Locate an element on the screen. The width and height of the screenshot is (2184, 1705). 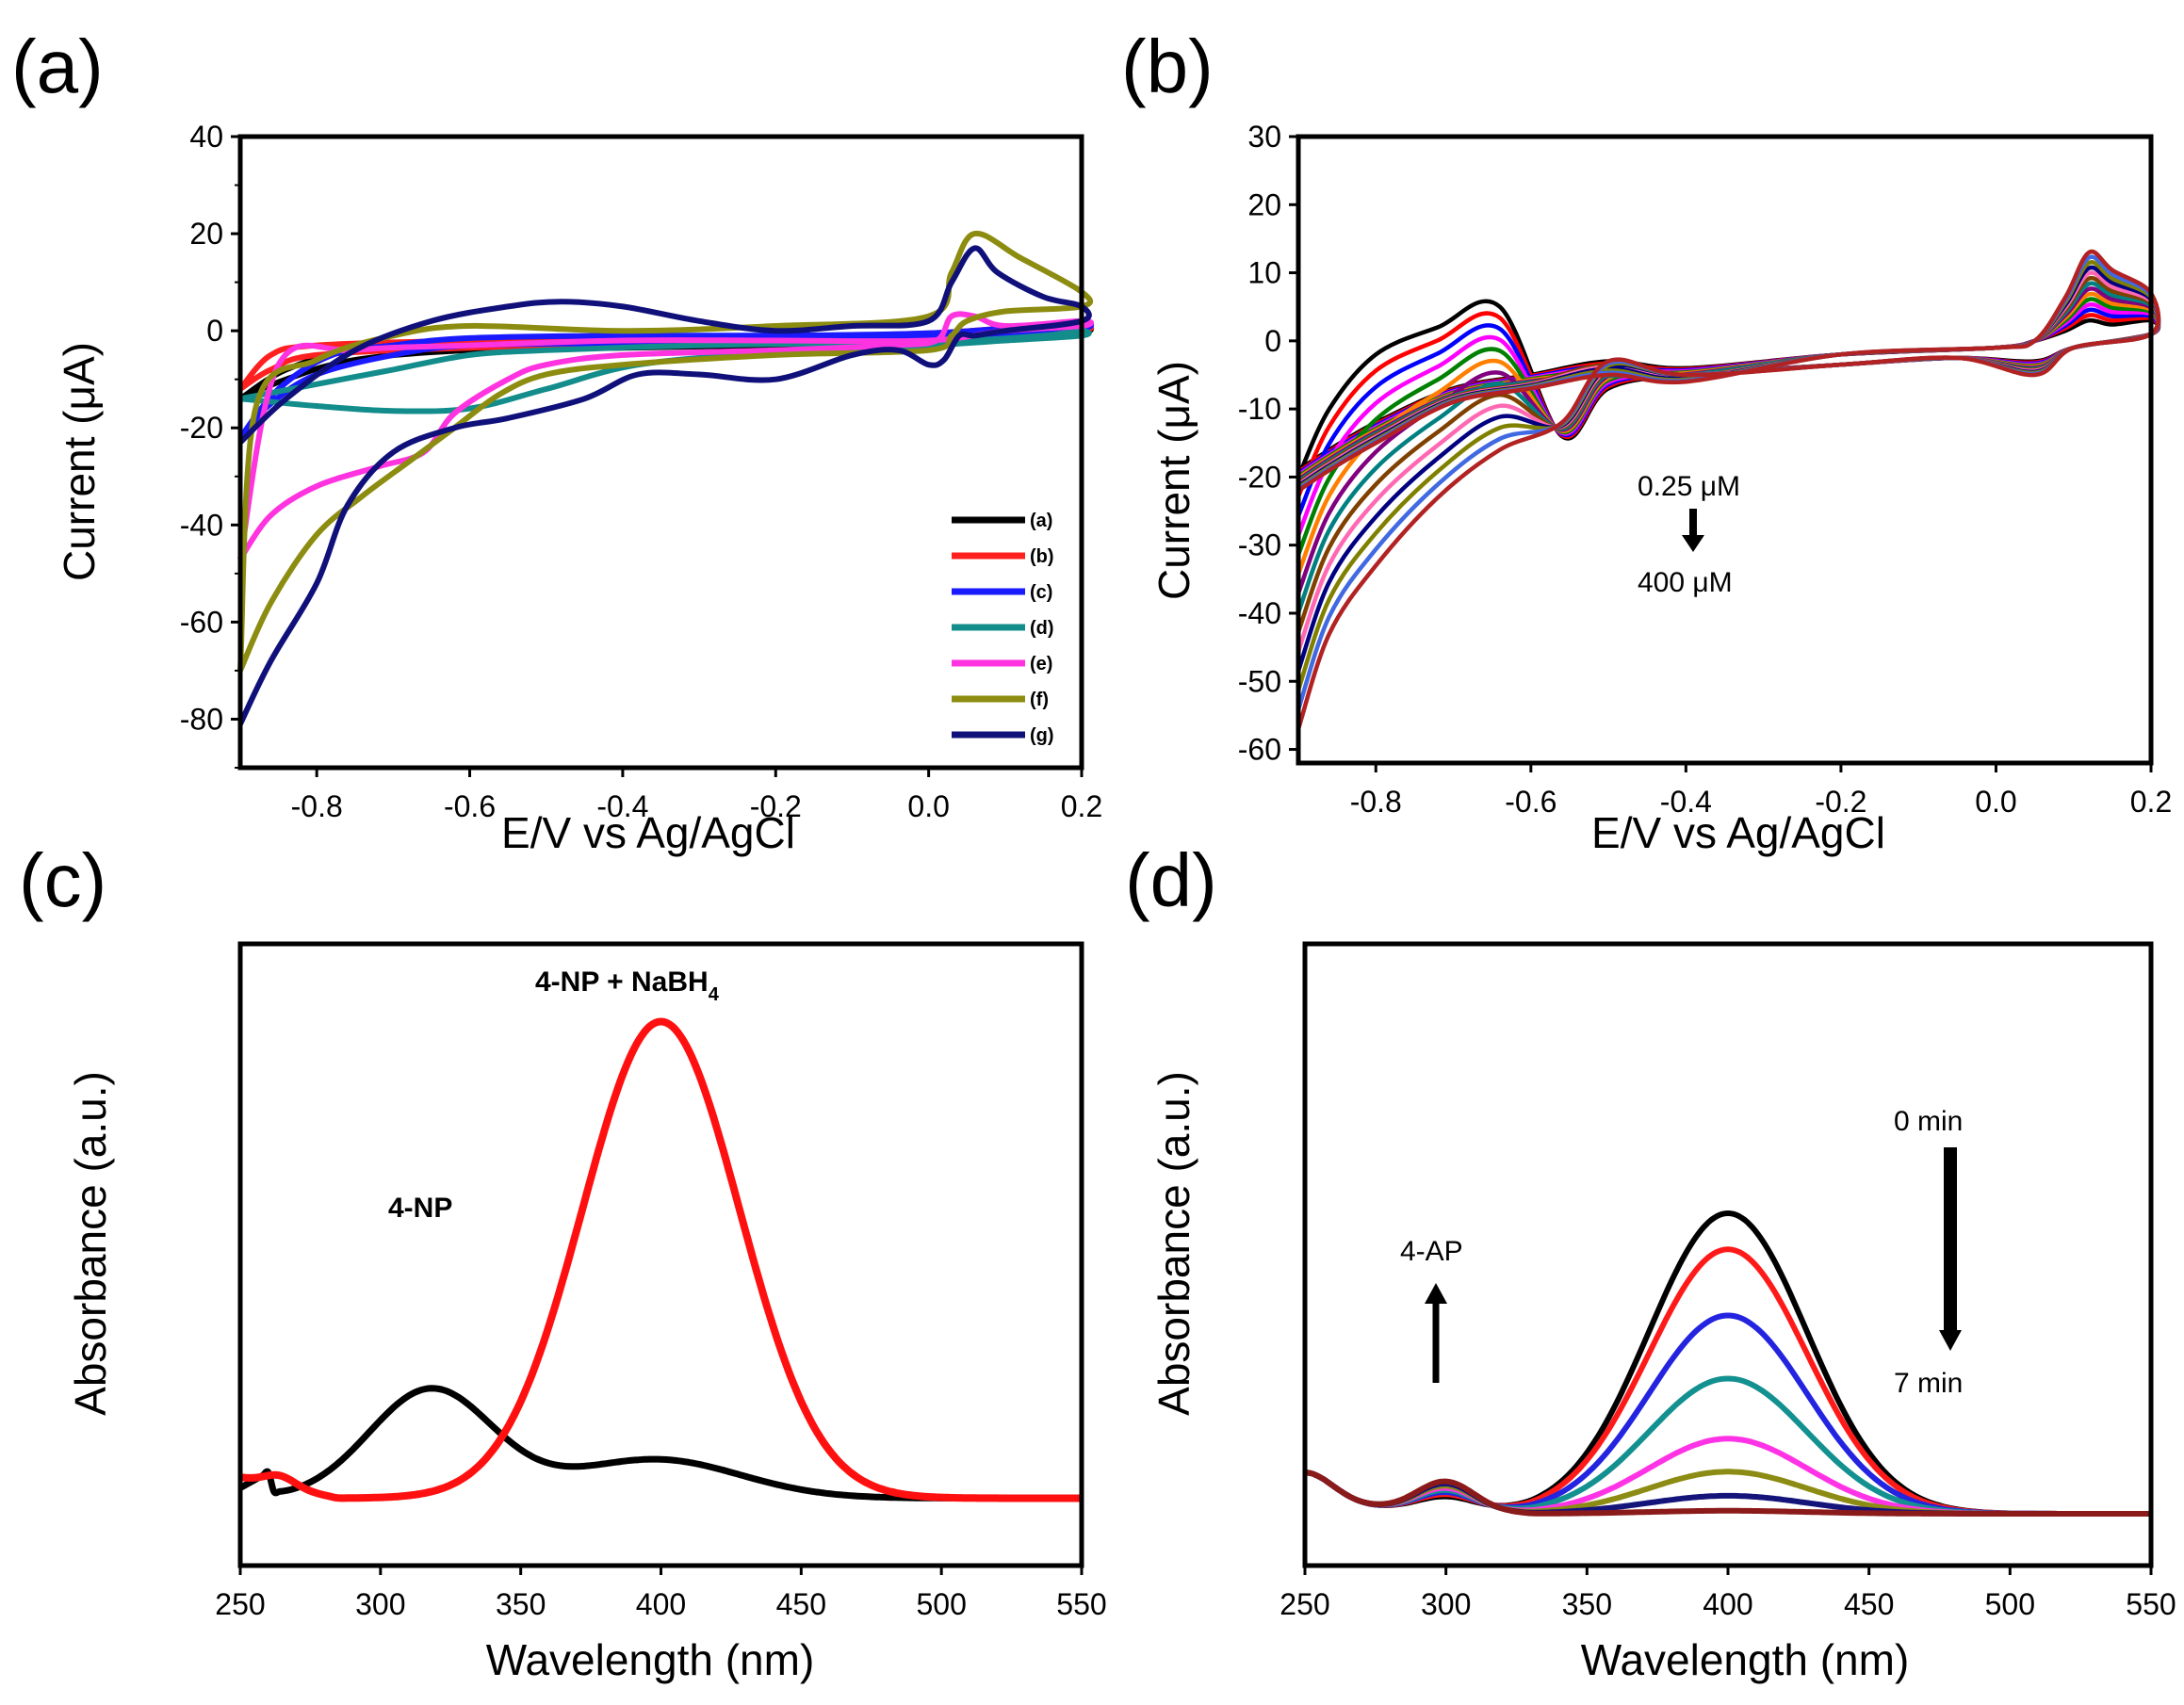
panel-b-annotation-end: 400 μM is located at coordinates (1685, 582).